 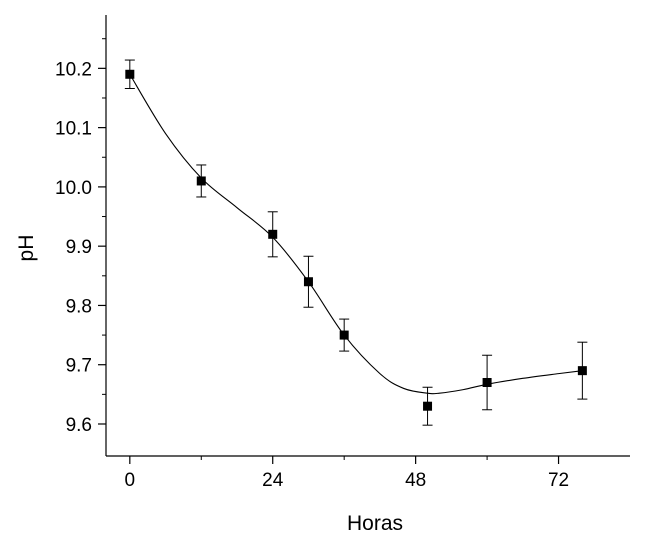 I want to click on x-axis-label: Horas, so click(x=375, y=522).